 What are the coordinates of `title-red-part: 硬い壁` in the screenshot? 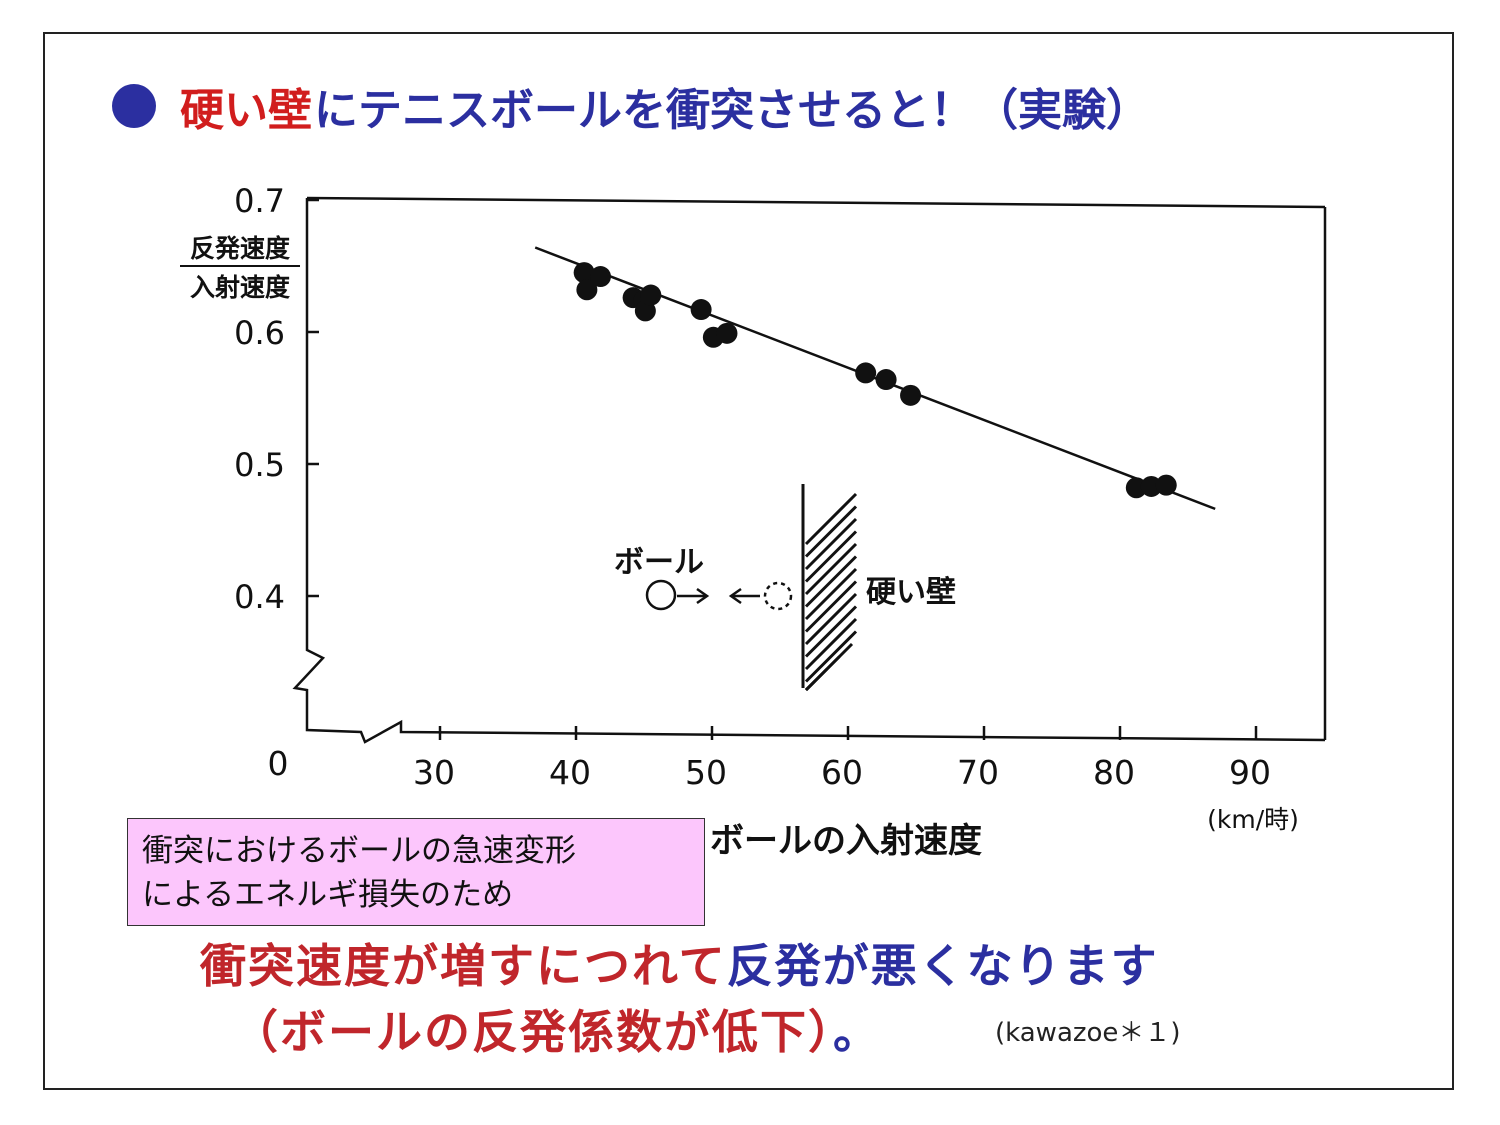 It's located at (246, 110).